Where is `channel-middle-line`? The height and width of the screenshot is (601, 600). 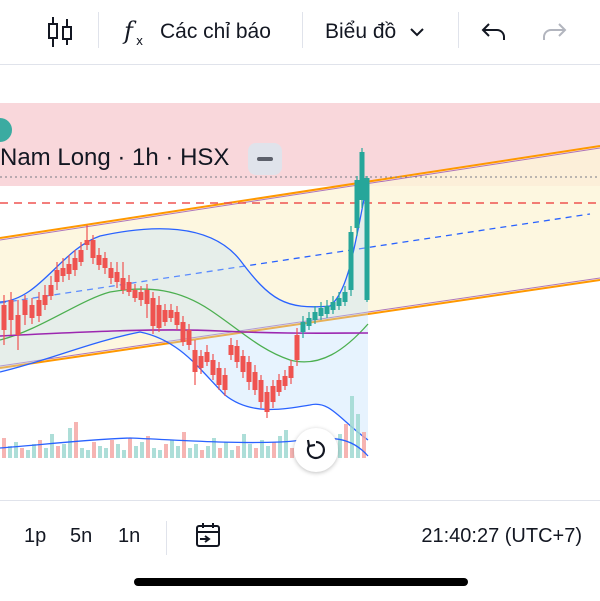 channel-middle-line is located at coordinates (295, 258).